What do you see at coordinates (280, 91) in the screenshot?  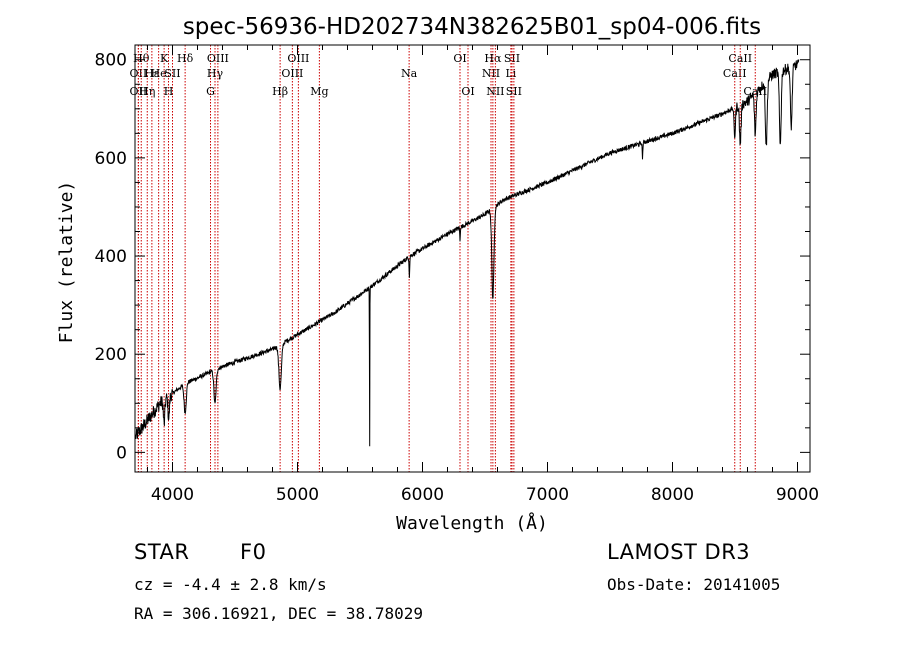 I see `line-marker-label: Hβ` at bounding box center [280, 91].